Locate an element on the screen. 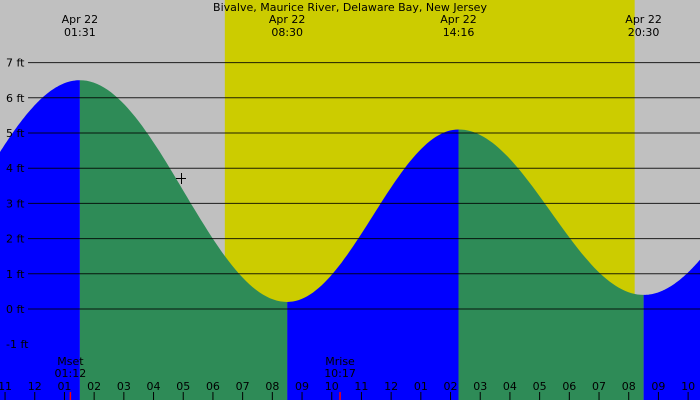 The width and height of the screenshot is (700, 400). moon-event-time: 10:17 is located at coordinates (340, 373).